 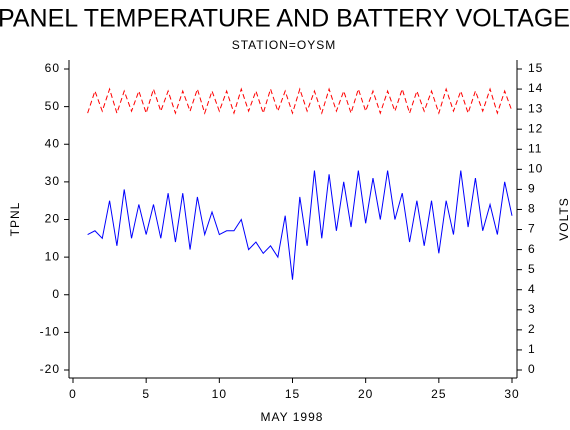 I want to click on y-tick-label: 0, so click(x=56, y=294).